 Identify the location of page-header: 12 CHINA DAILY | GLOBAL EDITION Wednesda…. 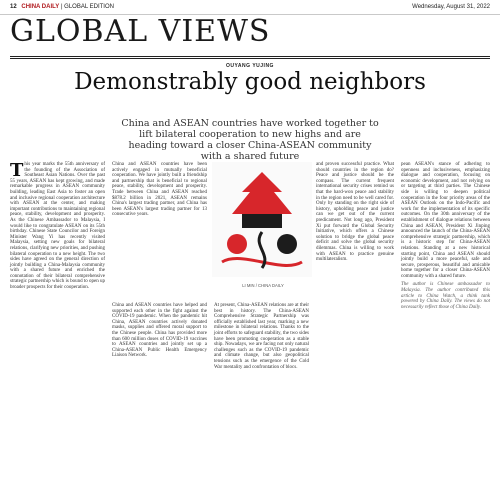
(250, 7).